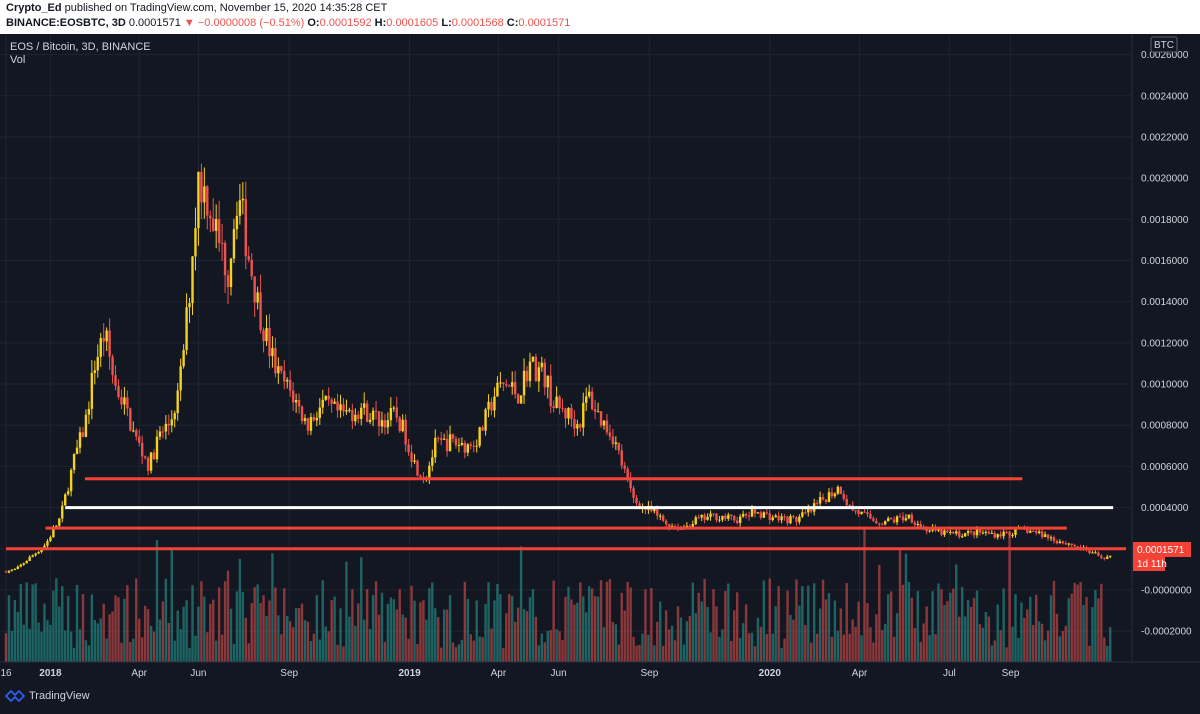 This screenshot has width=1200, height=714. What do you see at coordinates (34, 8) in the screenshot?
I see `author-name: Crypto_Ed` at bounding box center [34, 8].